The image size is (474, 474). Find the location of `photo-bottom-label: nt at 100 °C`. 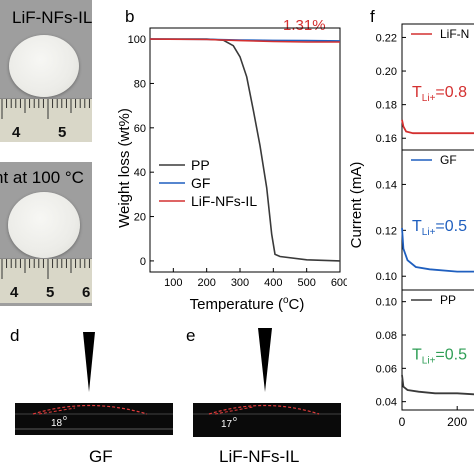

photo-bottom-label: nt at 100 °C is located at coordinates (42, 177).